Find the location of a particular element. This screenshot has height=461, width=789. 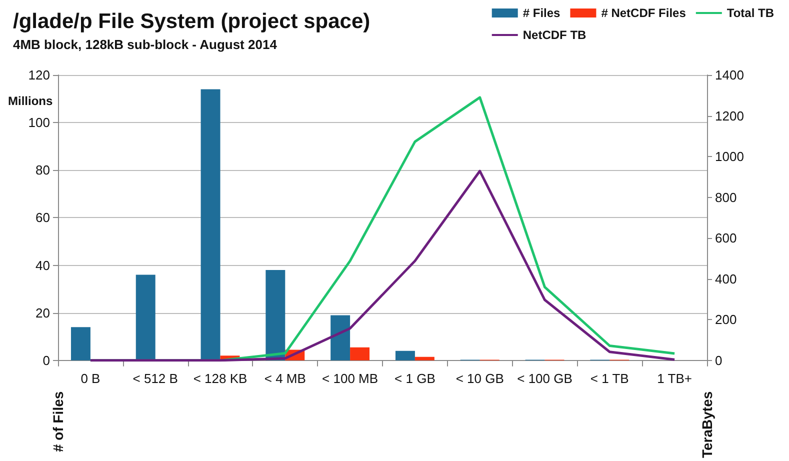

y2-tick-label: 1200 is located at coordinates (729, 116).